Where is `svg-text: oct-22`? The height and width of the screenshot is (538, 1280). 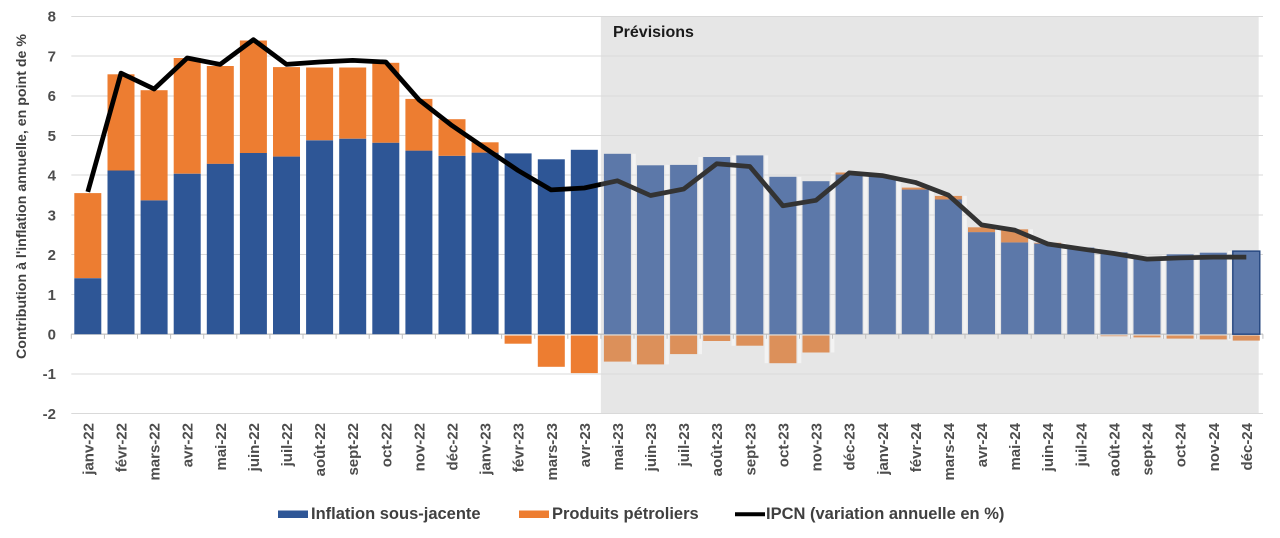
svg-text: oct-22 is located at coordinates (386, 445).